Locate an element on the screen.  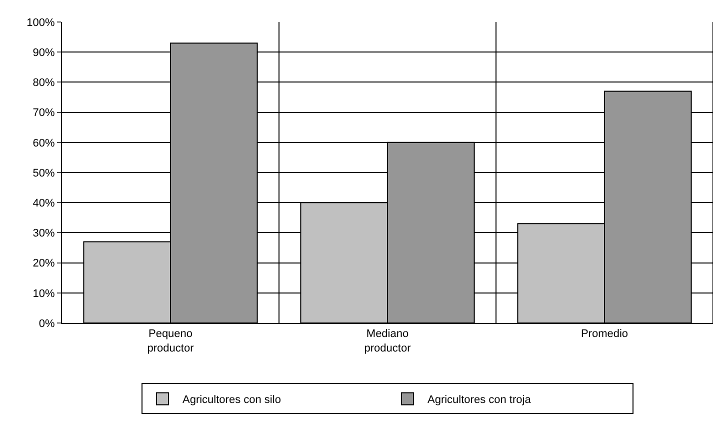
legend-label: Agricultores con troja is located at coordinates (480, 400).